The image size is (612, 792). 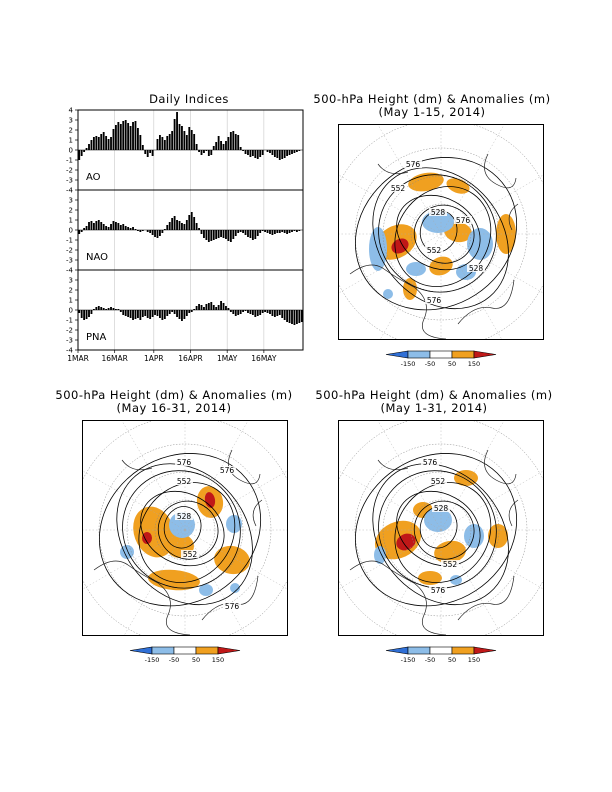 What do you see at coordinates (264, 358) in the screenshot?
I see `x-tick-label: 16MAY` at bounding box center [264, 358].